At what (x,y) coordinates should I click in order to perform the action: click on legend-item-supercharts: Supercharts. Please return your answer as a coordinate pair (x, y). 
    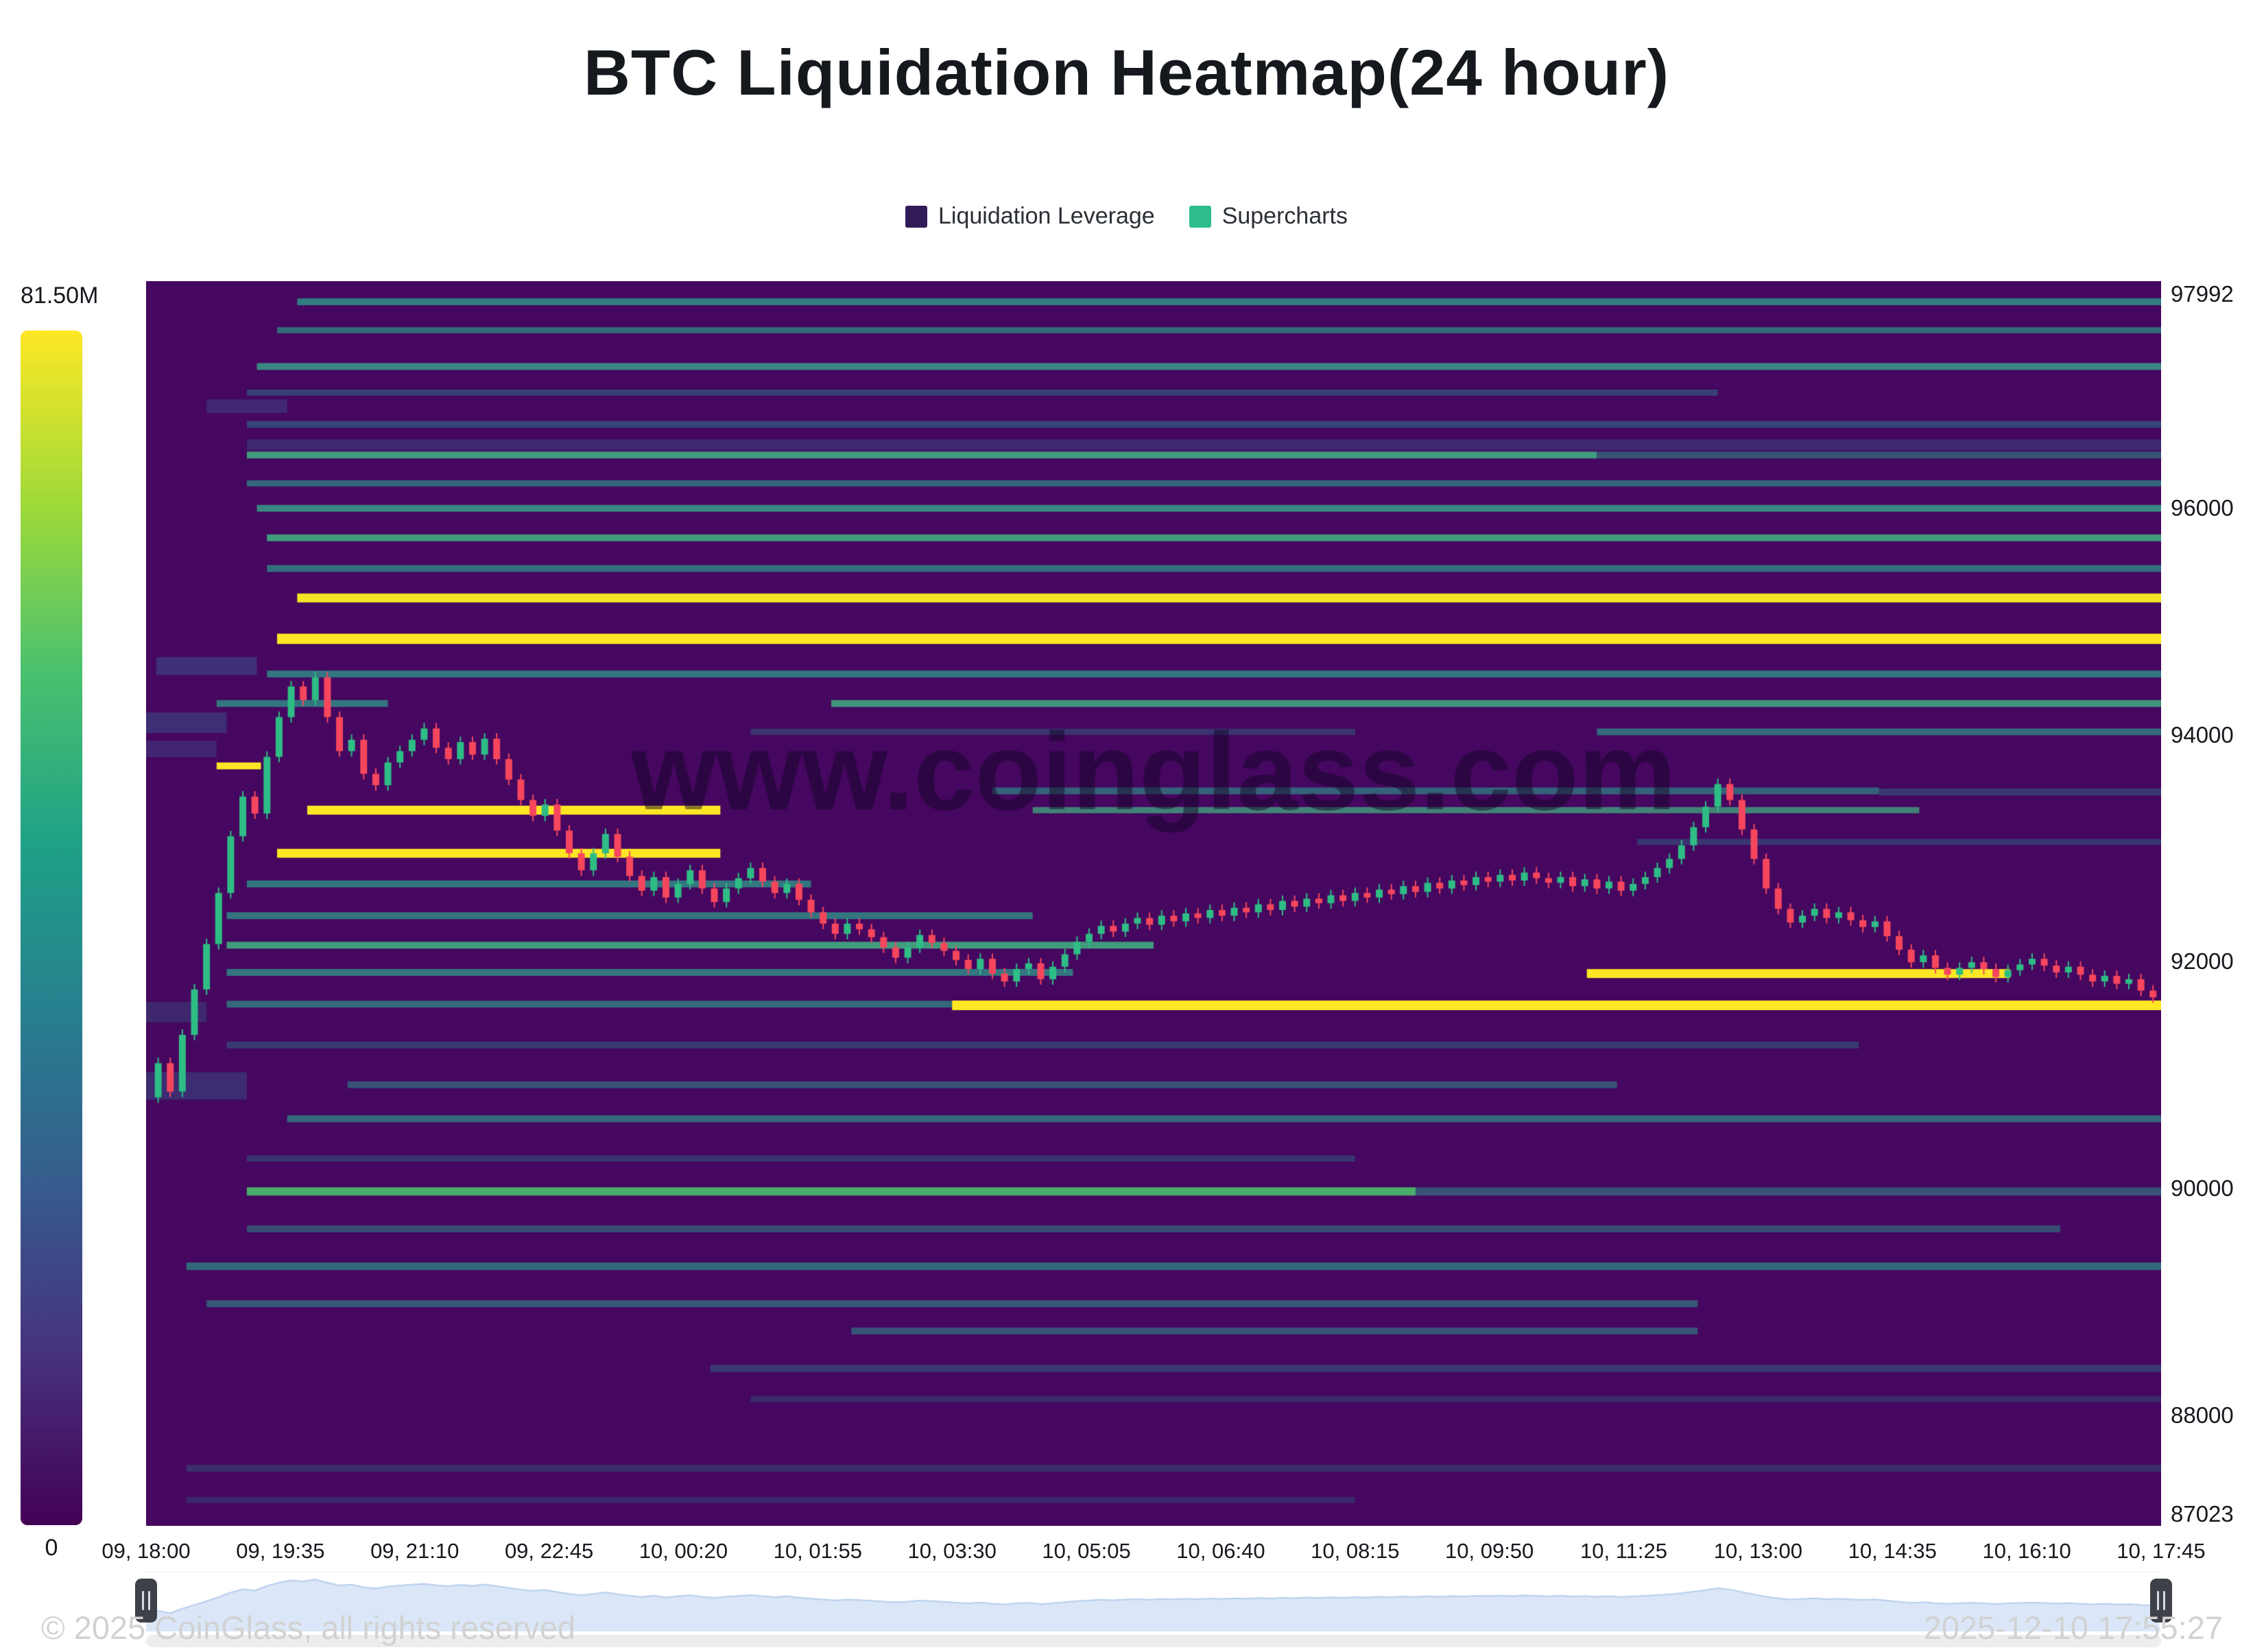
    Looking at the image, I should click on (1268, 216).